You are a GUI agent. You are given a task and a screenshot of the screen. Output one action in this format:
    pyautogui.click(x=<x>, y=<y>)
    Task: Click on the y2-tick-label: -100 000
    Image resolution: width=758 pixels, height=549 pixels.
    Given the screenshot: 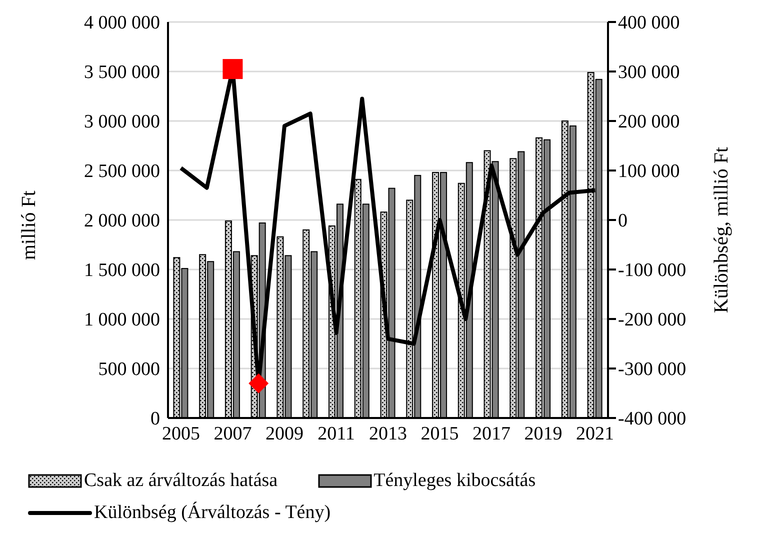 What is the action you would take?
    pyautogui.click(x=652, y=271)
    